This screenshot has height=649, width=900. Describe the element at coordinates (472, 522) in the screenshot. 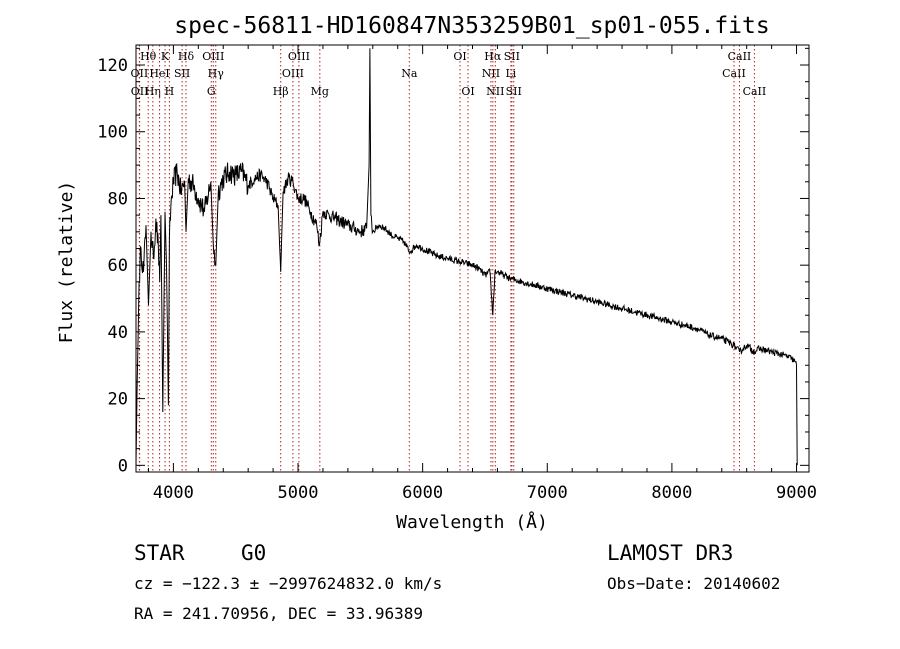

I see `x-axis-label: Wavelength (Å)` at that location.